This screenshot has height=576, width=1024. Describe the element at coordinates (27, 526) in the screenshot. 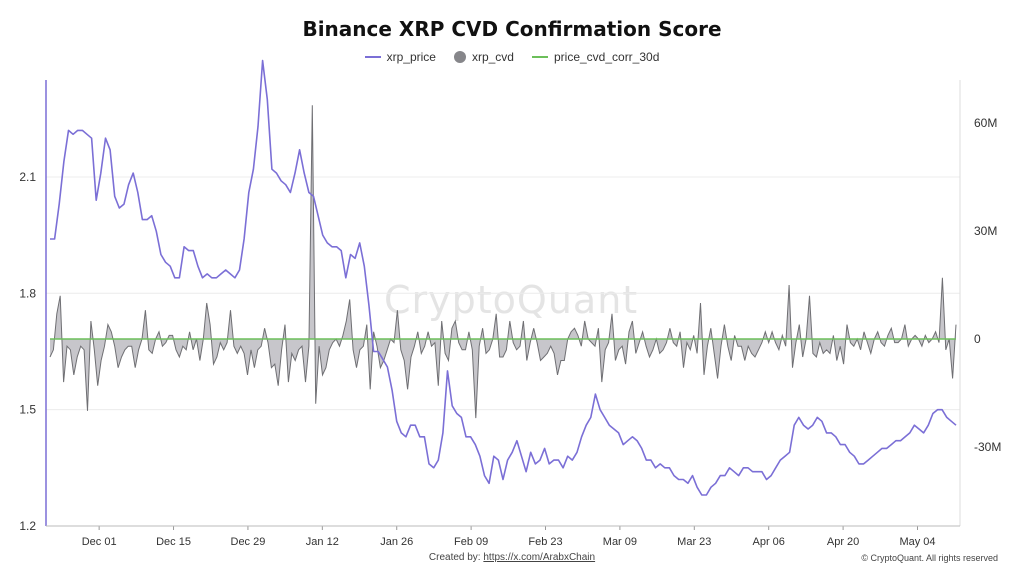

I see `y-left-tick-label: 1.2` at that location.